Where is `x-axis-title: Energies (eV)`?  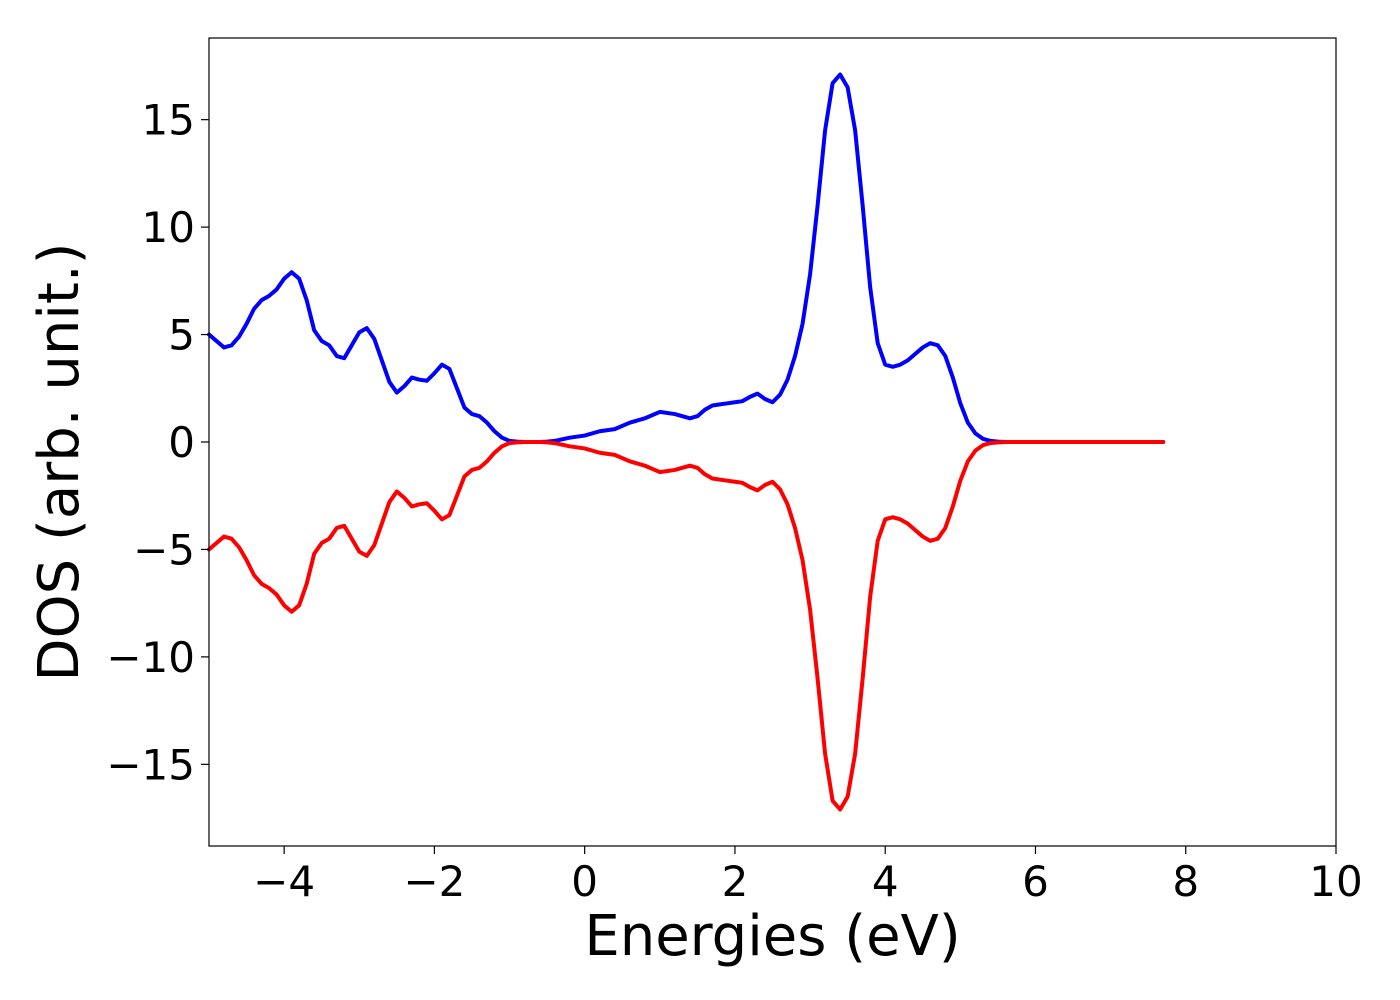 x-axis-title: Energies (eV) is located at coordinates (772, 936).